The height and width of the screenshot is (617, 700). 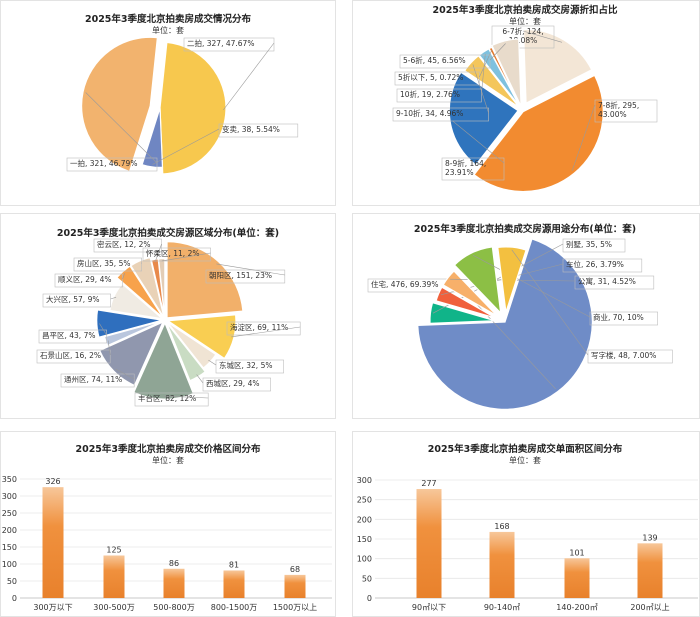 What do you see at coordinates (93, 379) in the screenshot?
I see `chart3-label-5: 通州区, 74, 11%` at bounding box center [93, 379].